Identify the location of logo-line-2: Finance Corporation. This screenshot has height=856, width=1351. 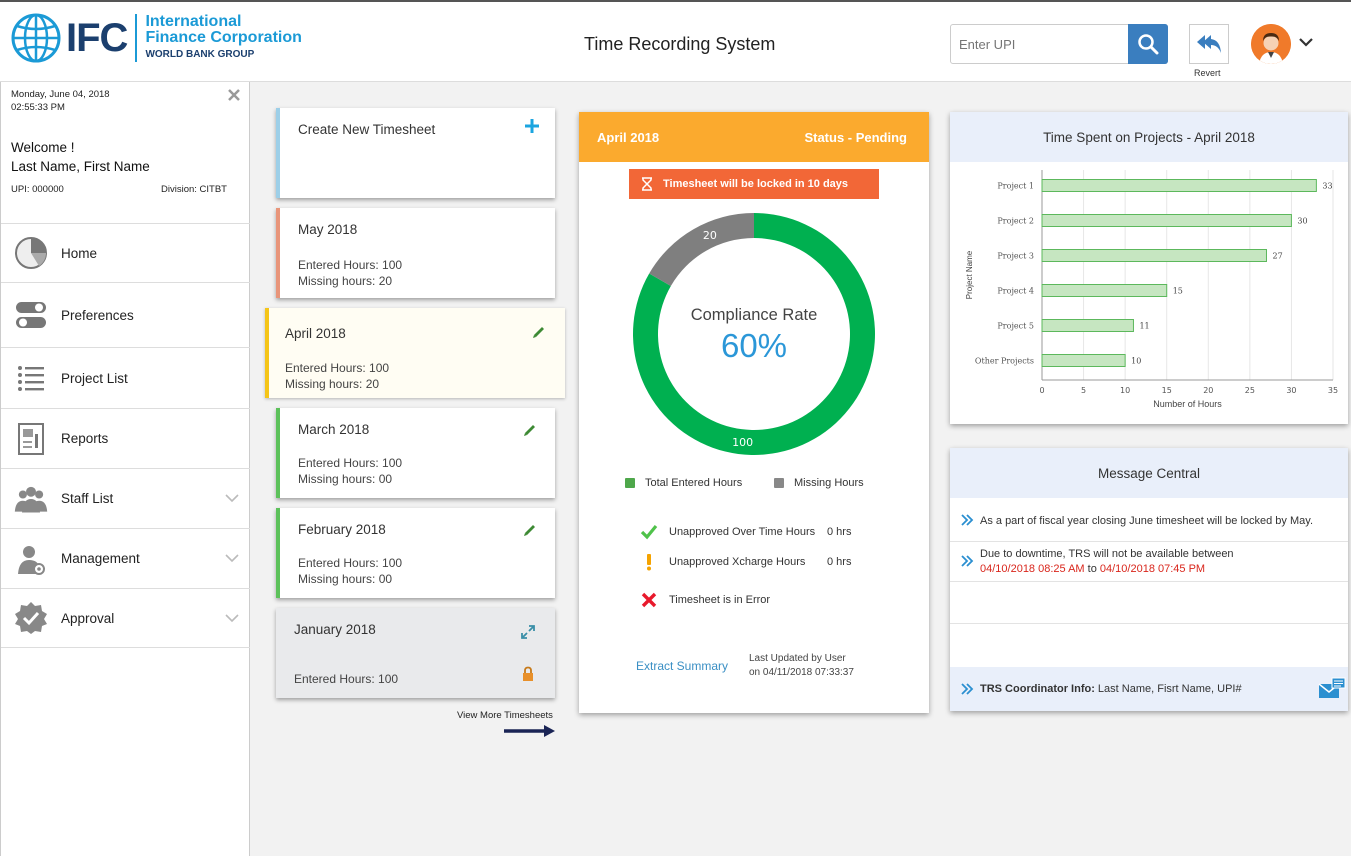
(223, 37).